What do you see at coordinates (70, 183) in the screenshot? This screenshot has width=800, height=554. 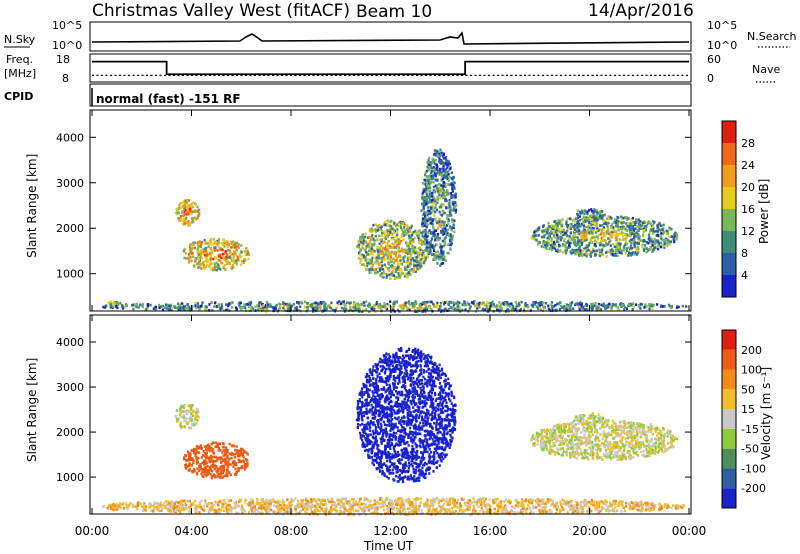 I see `power-ytick-label: 3000` at bounding box center [70, 183].